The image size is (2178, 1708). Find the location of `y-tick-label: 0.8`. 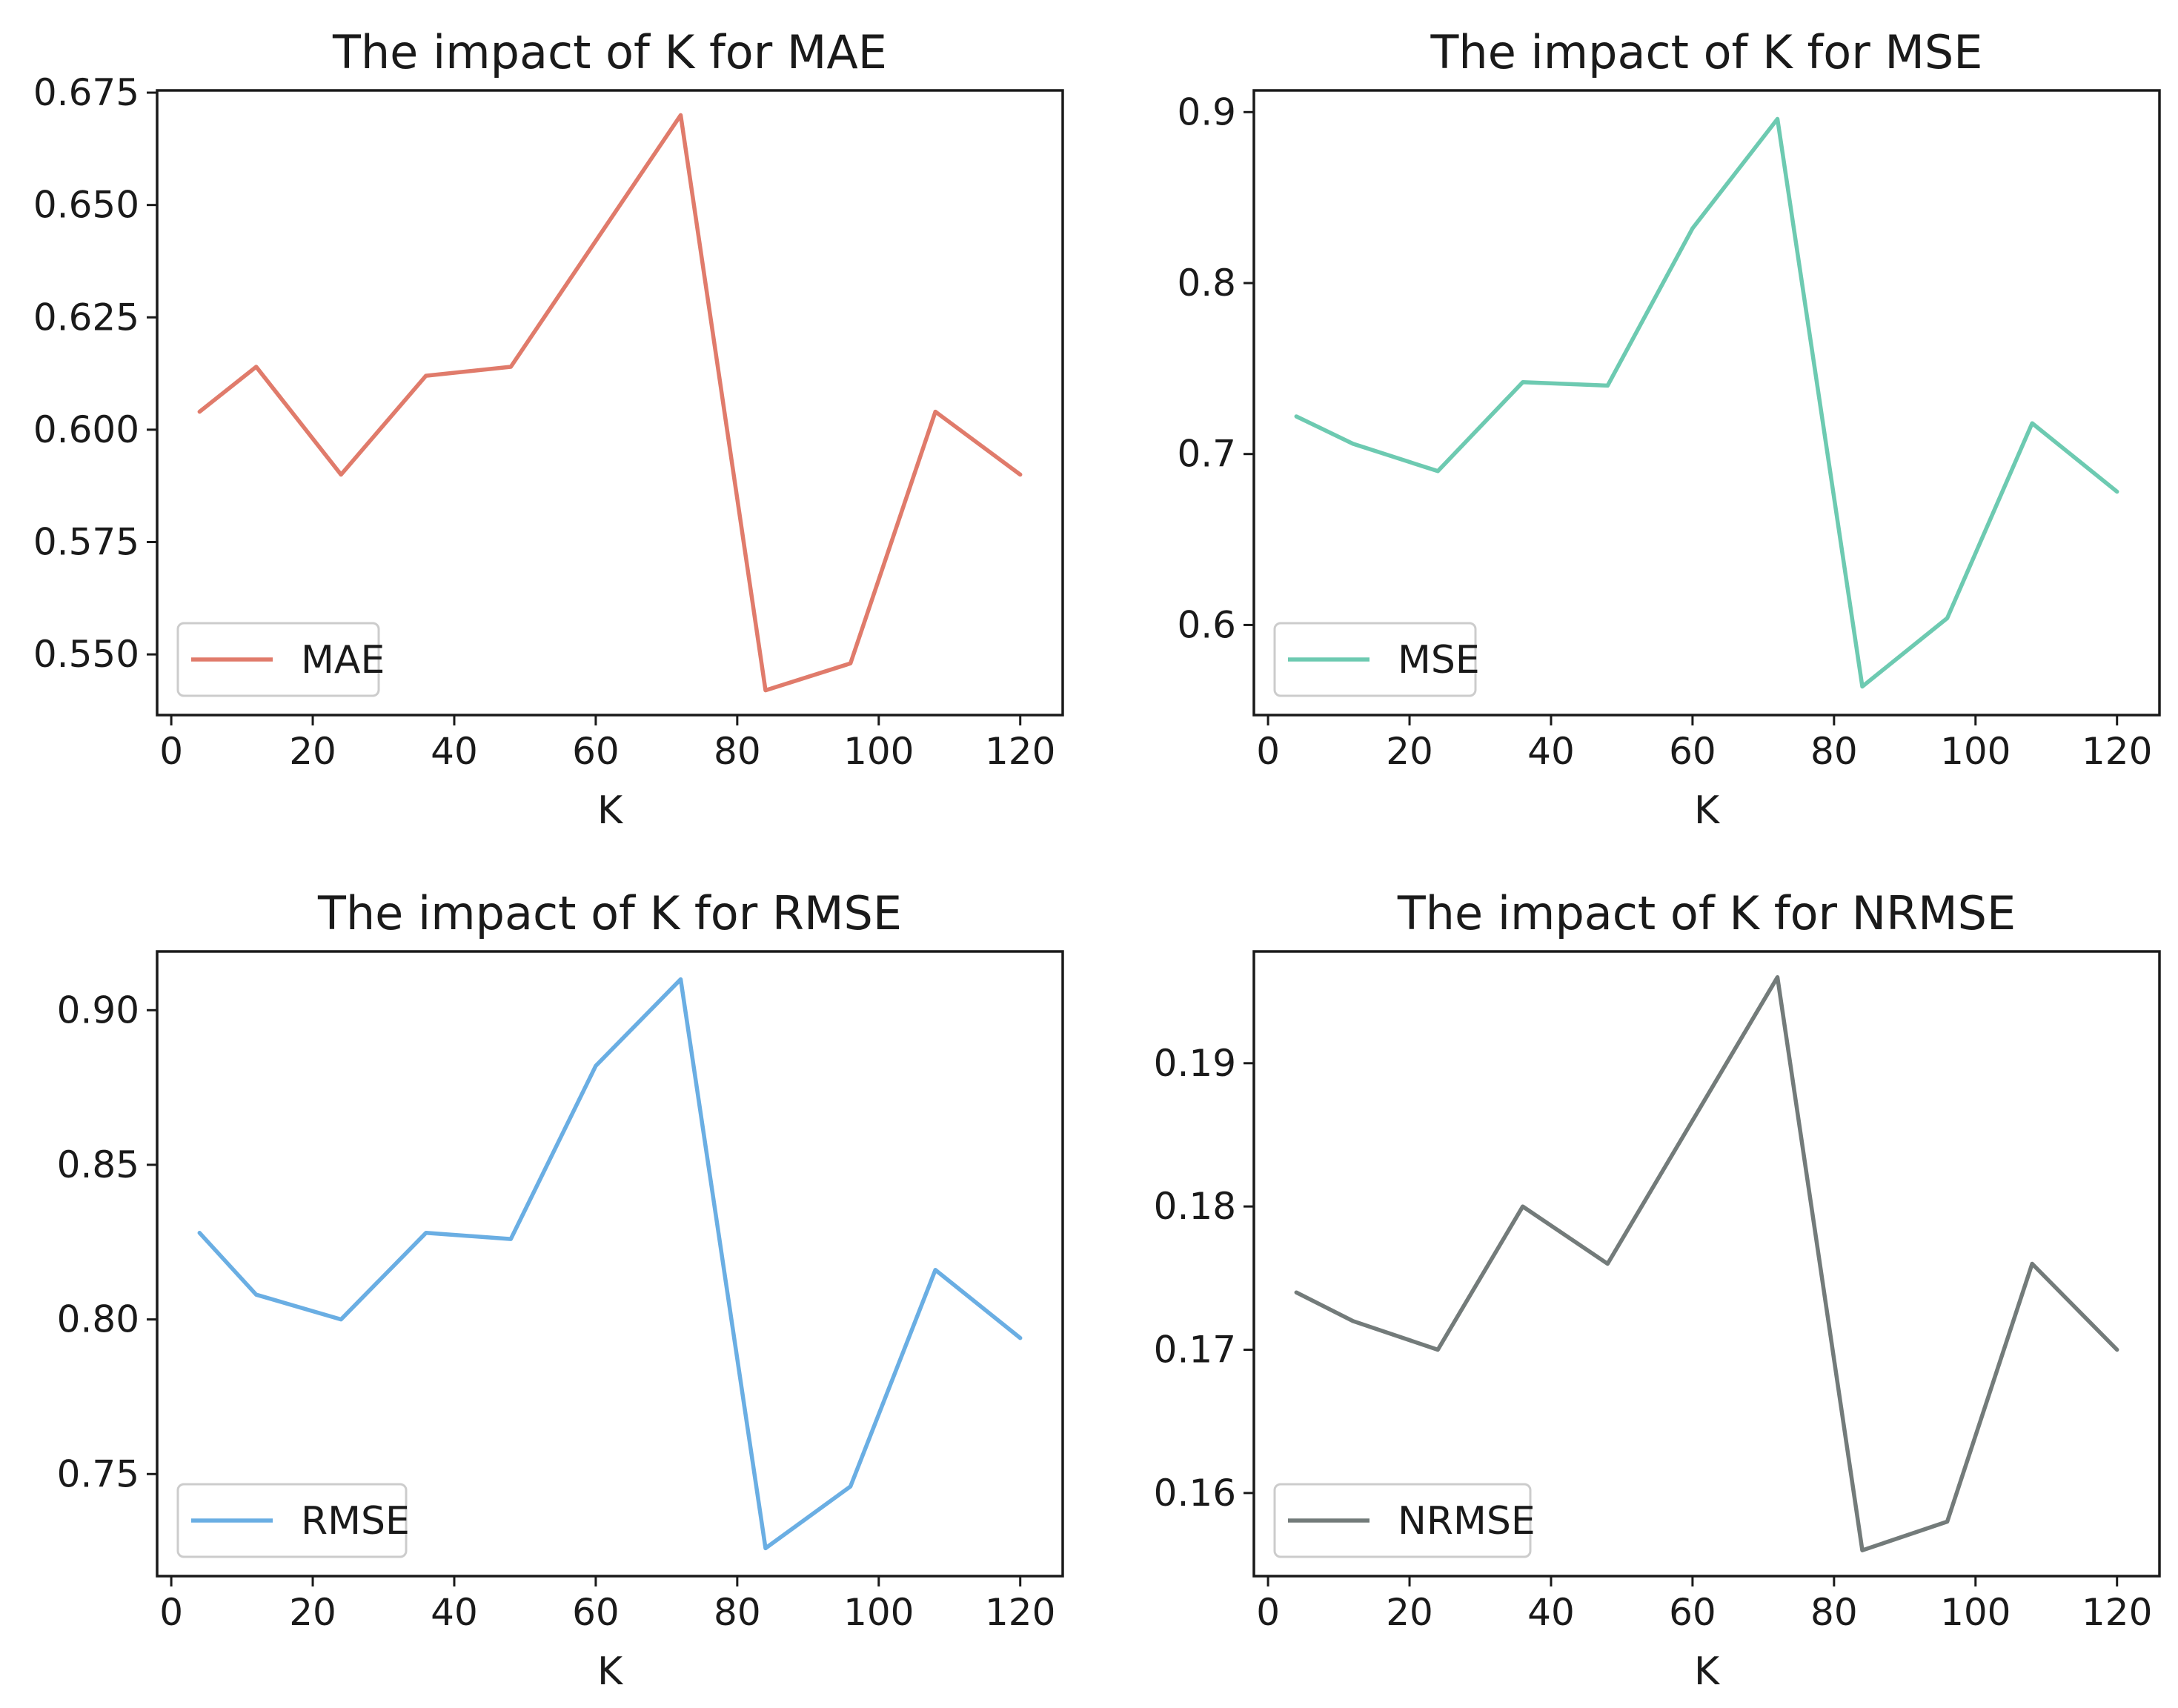

y-tick-label: 0.8 is located at coordinates (1206, 283).